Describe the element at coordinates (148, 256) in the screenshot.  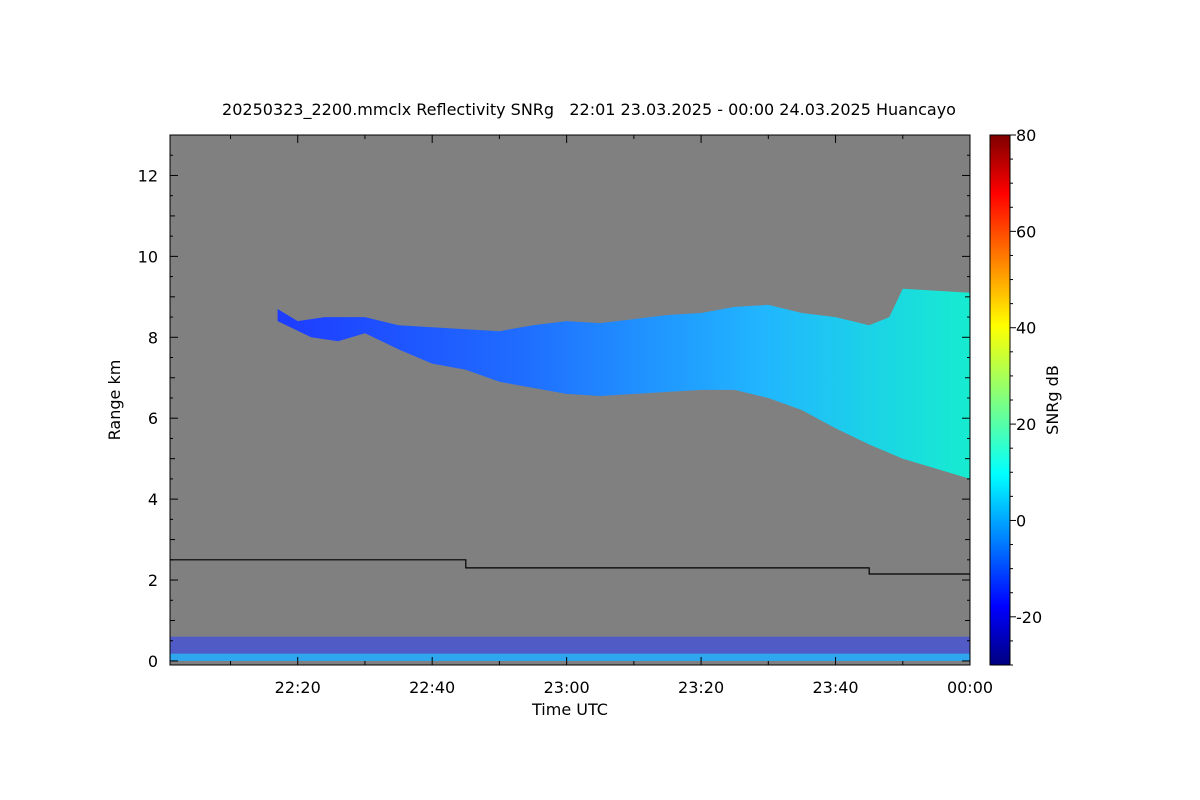
I see `y-tick-label: 10` at that location.